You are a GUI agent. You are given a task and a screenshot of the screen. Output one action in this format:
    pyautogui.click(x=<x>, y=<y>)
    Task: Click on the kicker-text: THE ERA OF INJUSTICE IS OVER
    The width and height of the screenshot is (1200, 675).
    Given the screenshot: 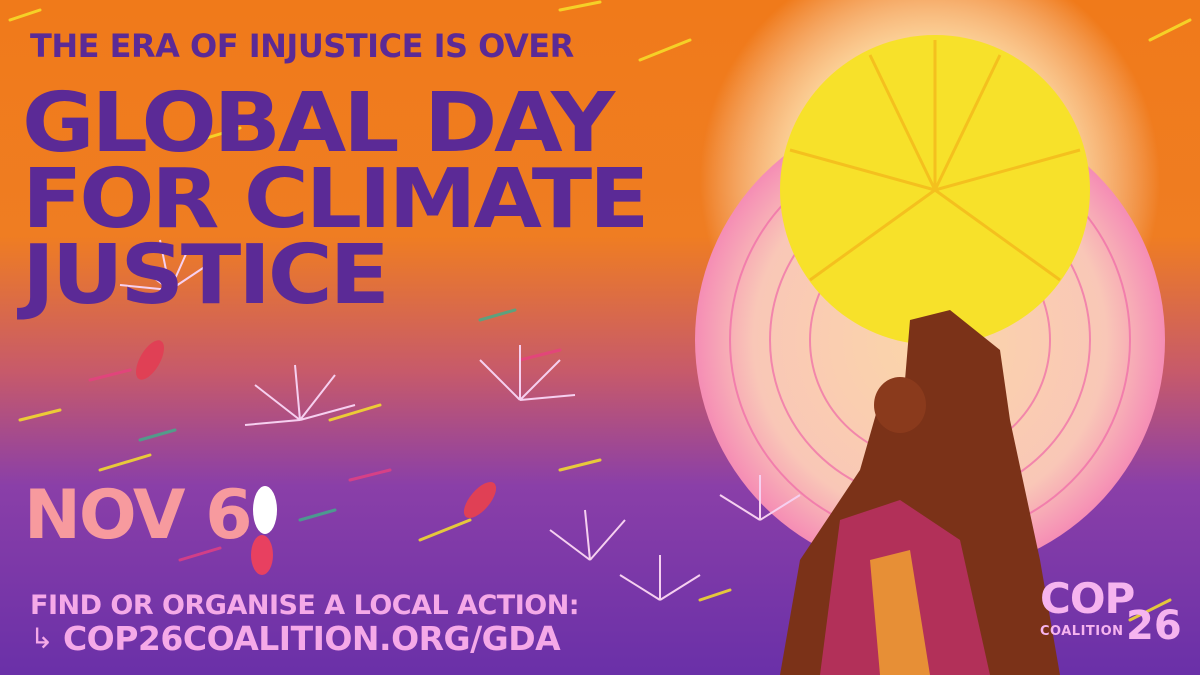 What is the action you would take?
    pyautogui.click(x=302, y=46)
    